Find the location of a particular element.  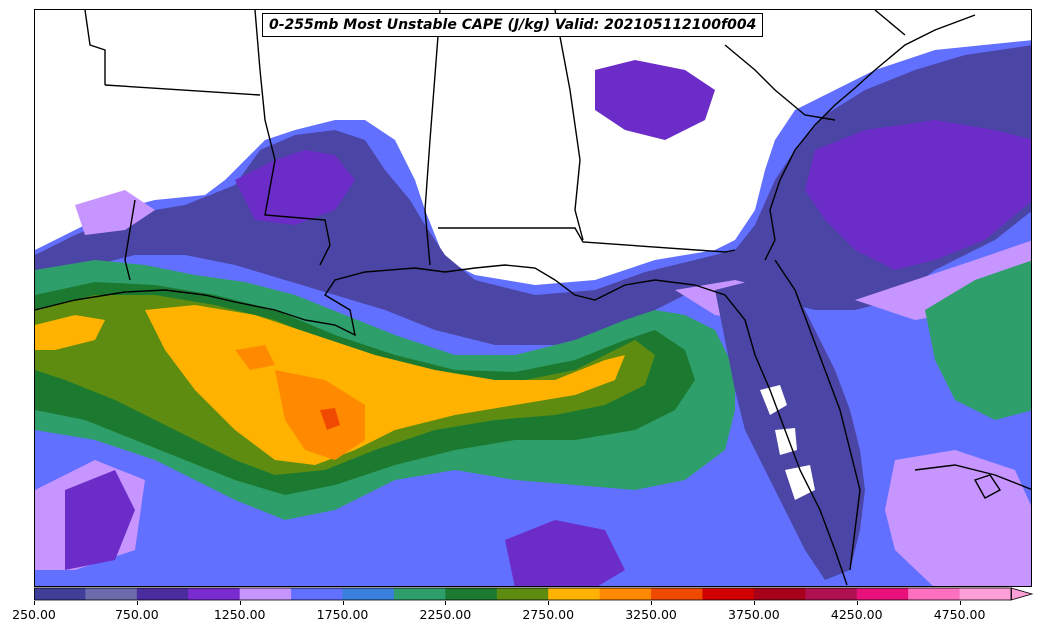

florida-atlantic-coast is located at coordinates (870, 137).